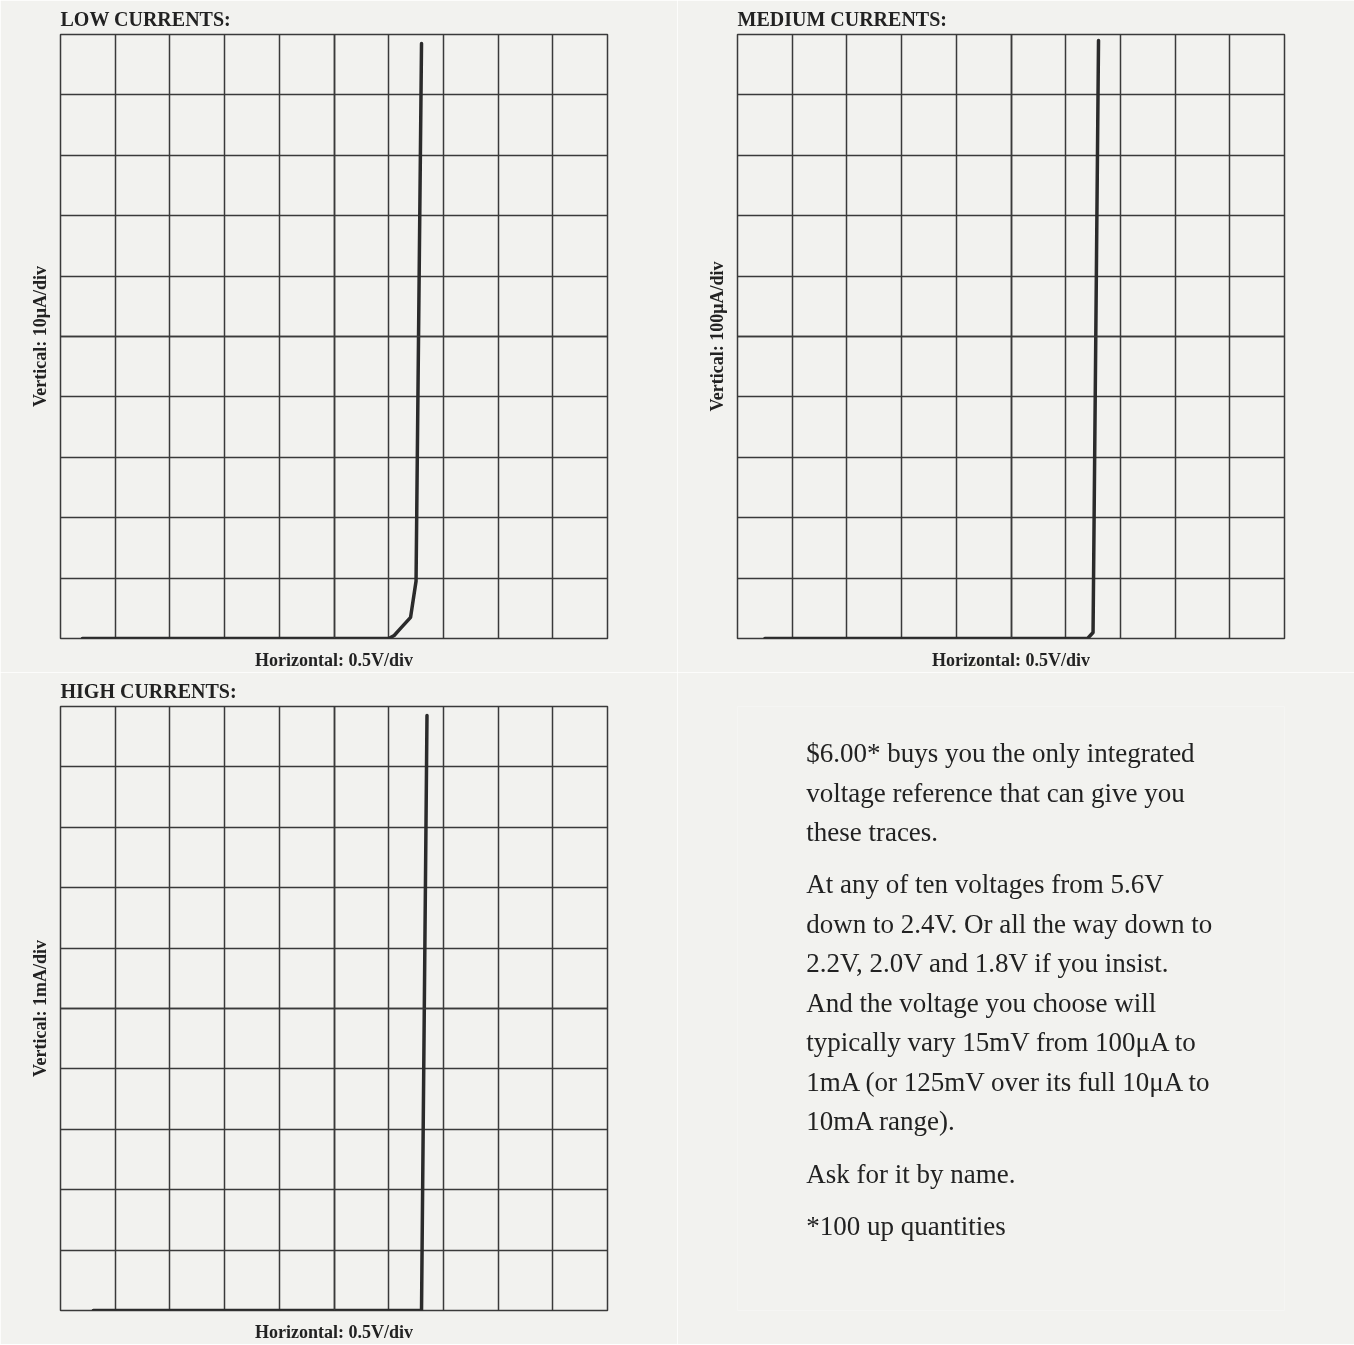 This screenshot has width=1354, height=1345. Describe the element at coordinates (906, 1225) in the screenshot. I see `text: *100 up quantities` at that location.